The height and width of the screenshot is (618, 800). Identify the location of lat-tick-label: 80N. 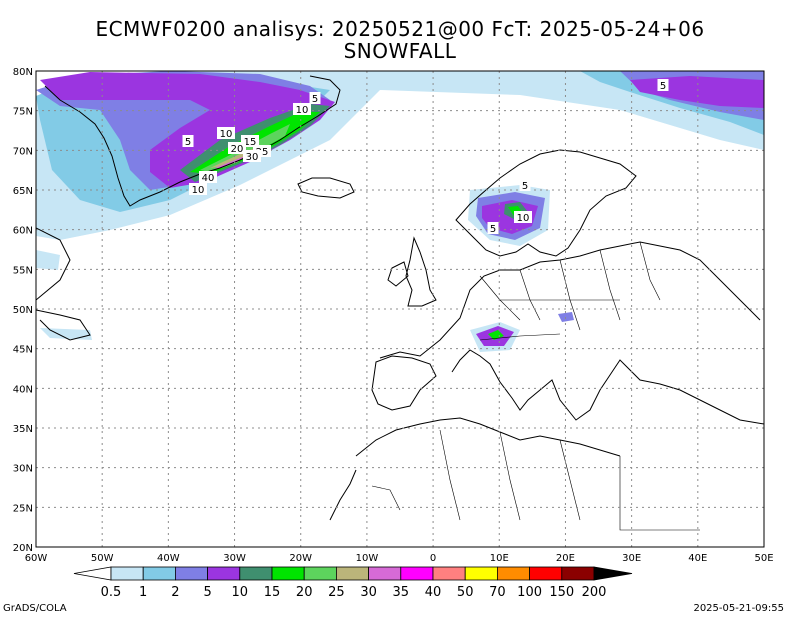
(23, 72).